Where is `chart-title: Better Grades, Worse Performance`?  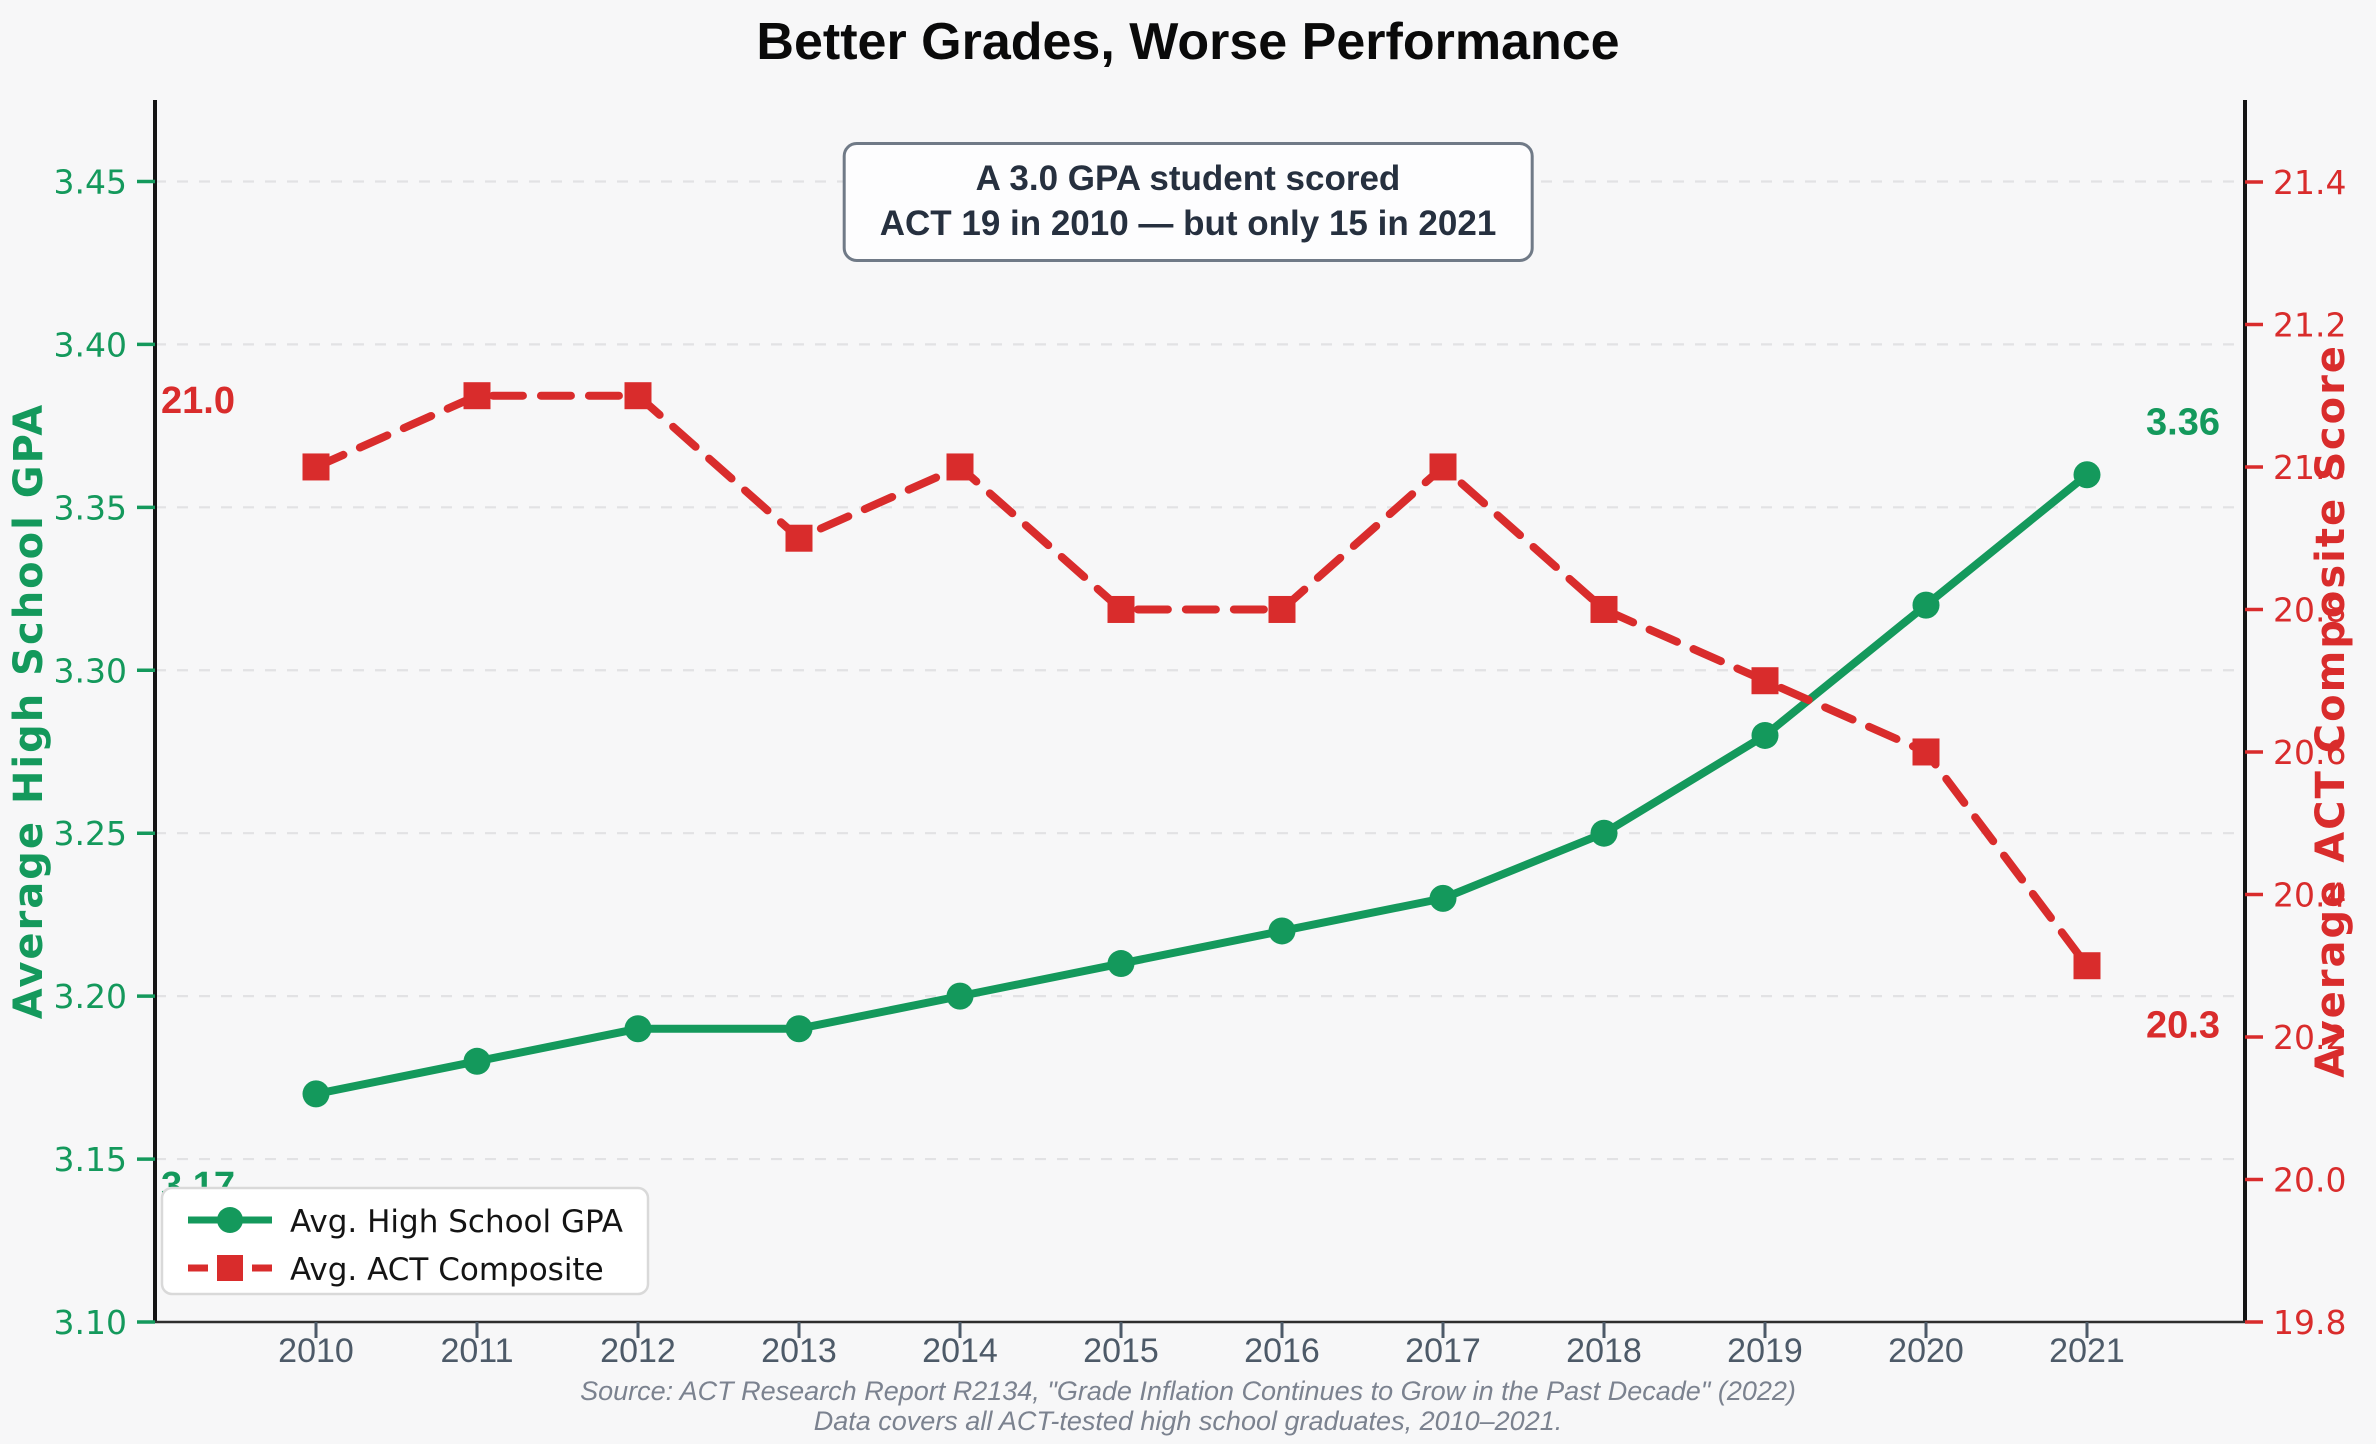
chart-title: Better Grades, Worse Performance is located at coordinates (1188, 42).